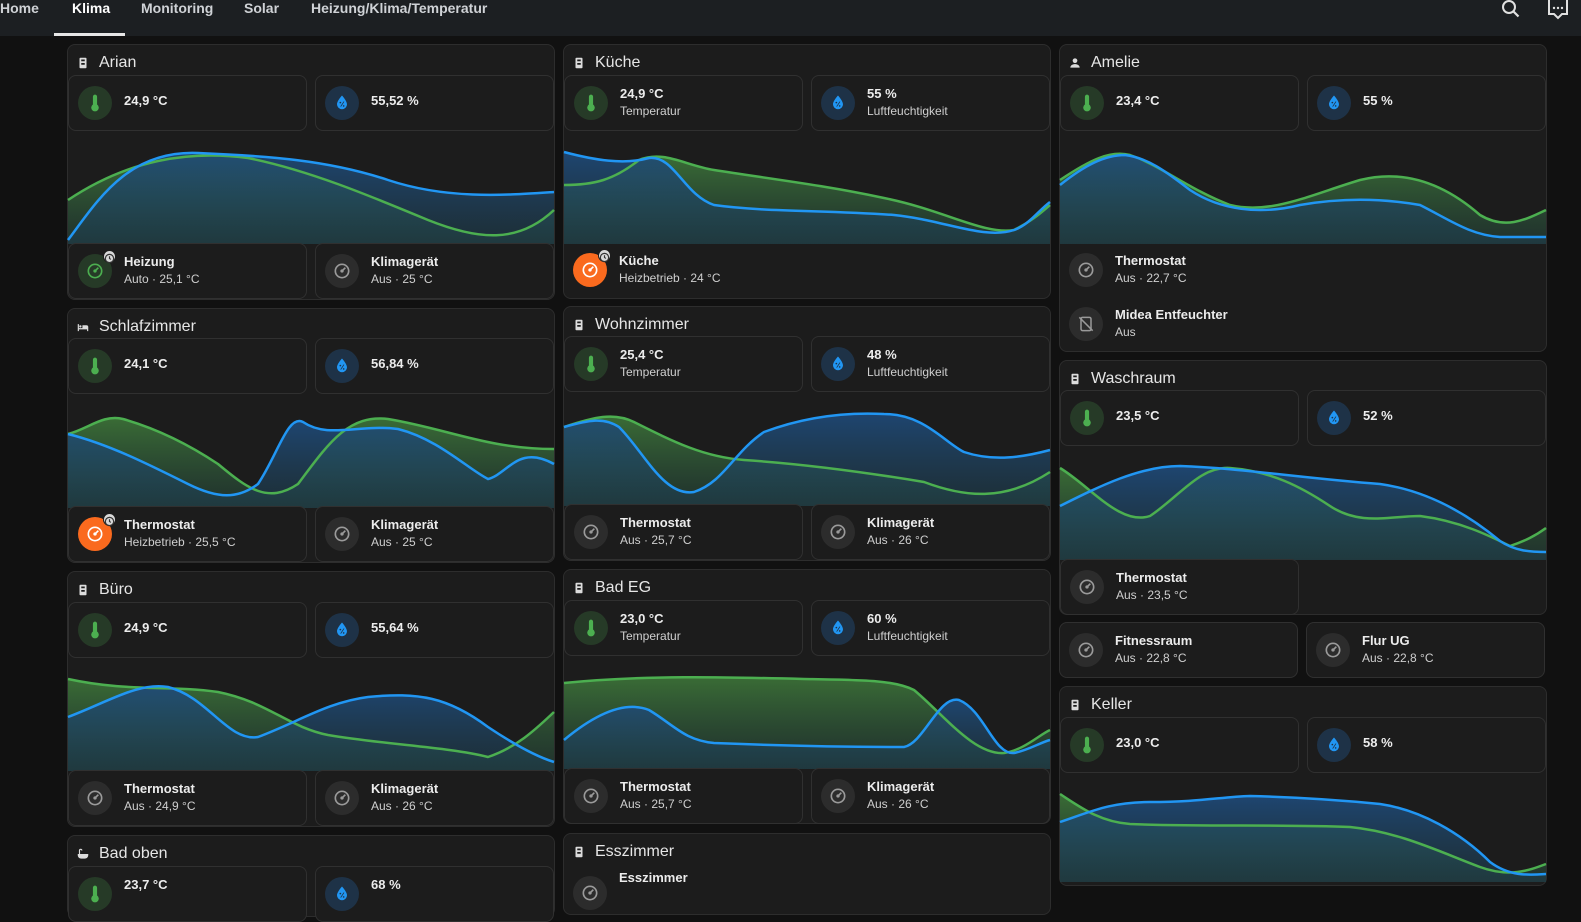 The image size is (1581, 922). I want to click on card-title: Bad EG, so click(623, 587).